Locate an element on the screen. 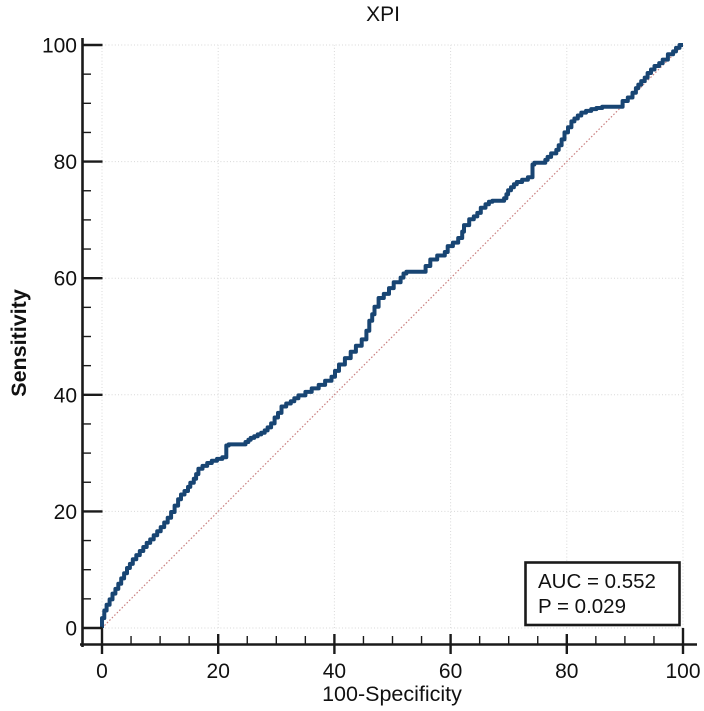  chart-title: XPI is located at coordinates (383, 14).